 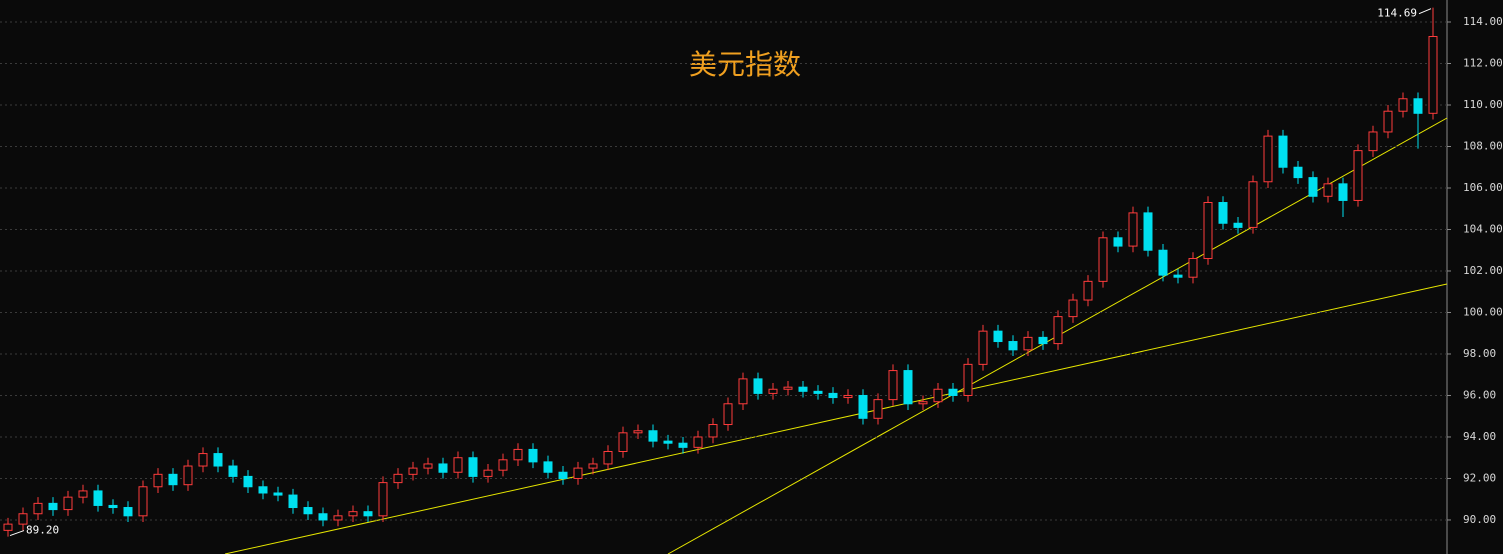 I want to click on chart-title: 美元指数, so click(x=745, y=64).